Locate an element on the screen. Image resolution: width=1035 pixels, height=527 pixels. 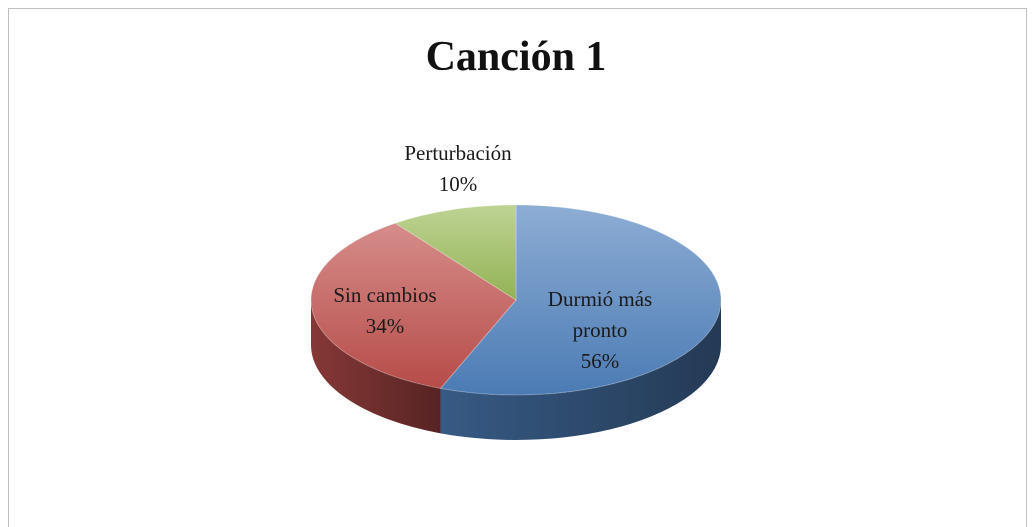
slice-label: Perturbación 10% is located at coordinates (458, 169).